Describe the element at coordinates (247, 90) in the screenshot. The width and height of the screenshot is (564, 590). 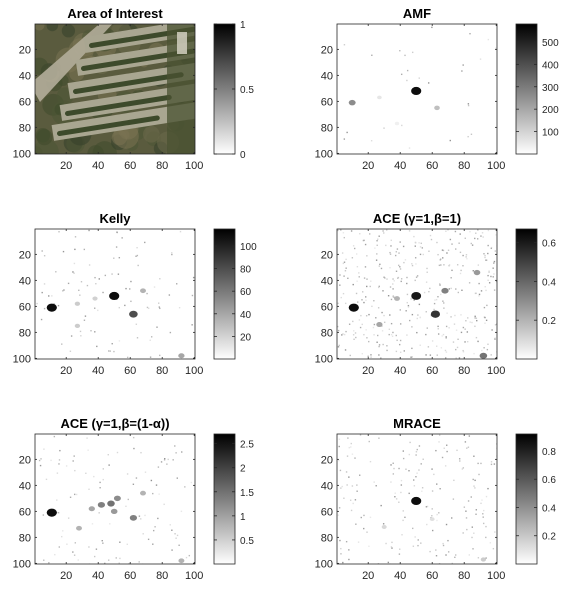
I see `colorbar-tick-label: 0.5` at that location.